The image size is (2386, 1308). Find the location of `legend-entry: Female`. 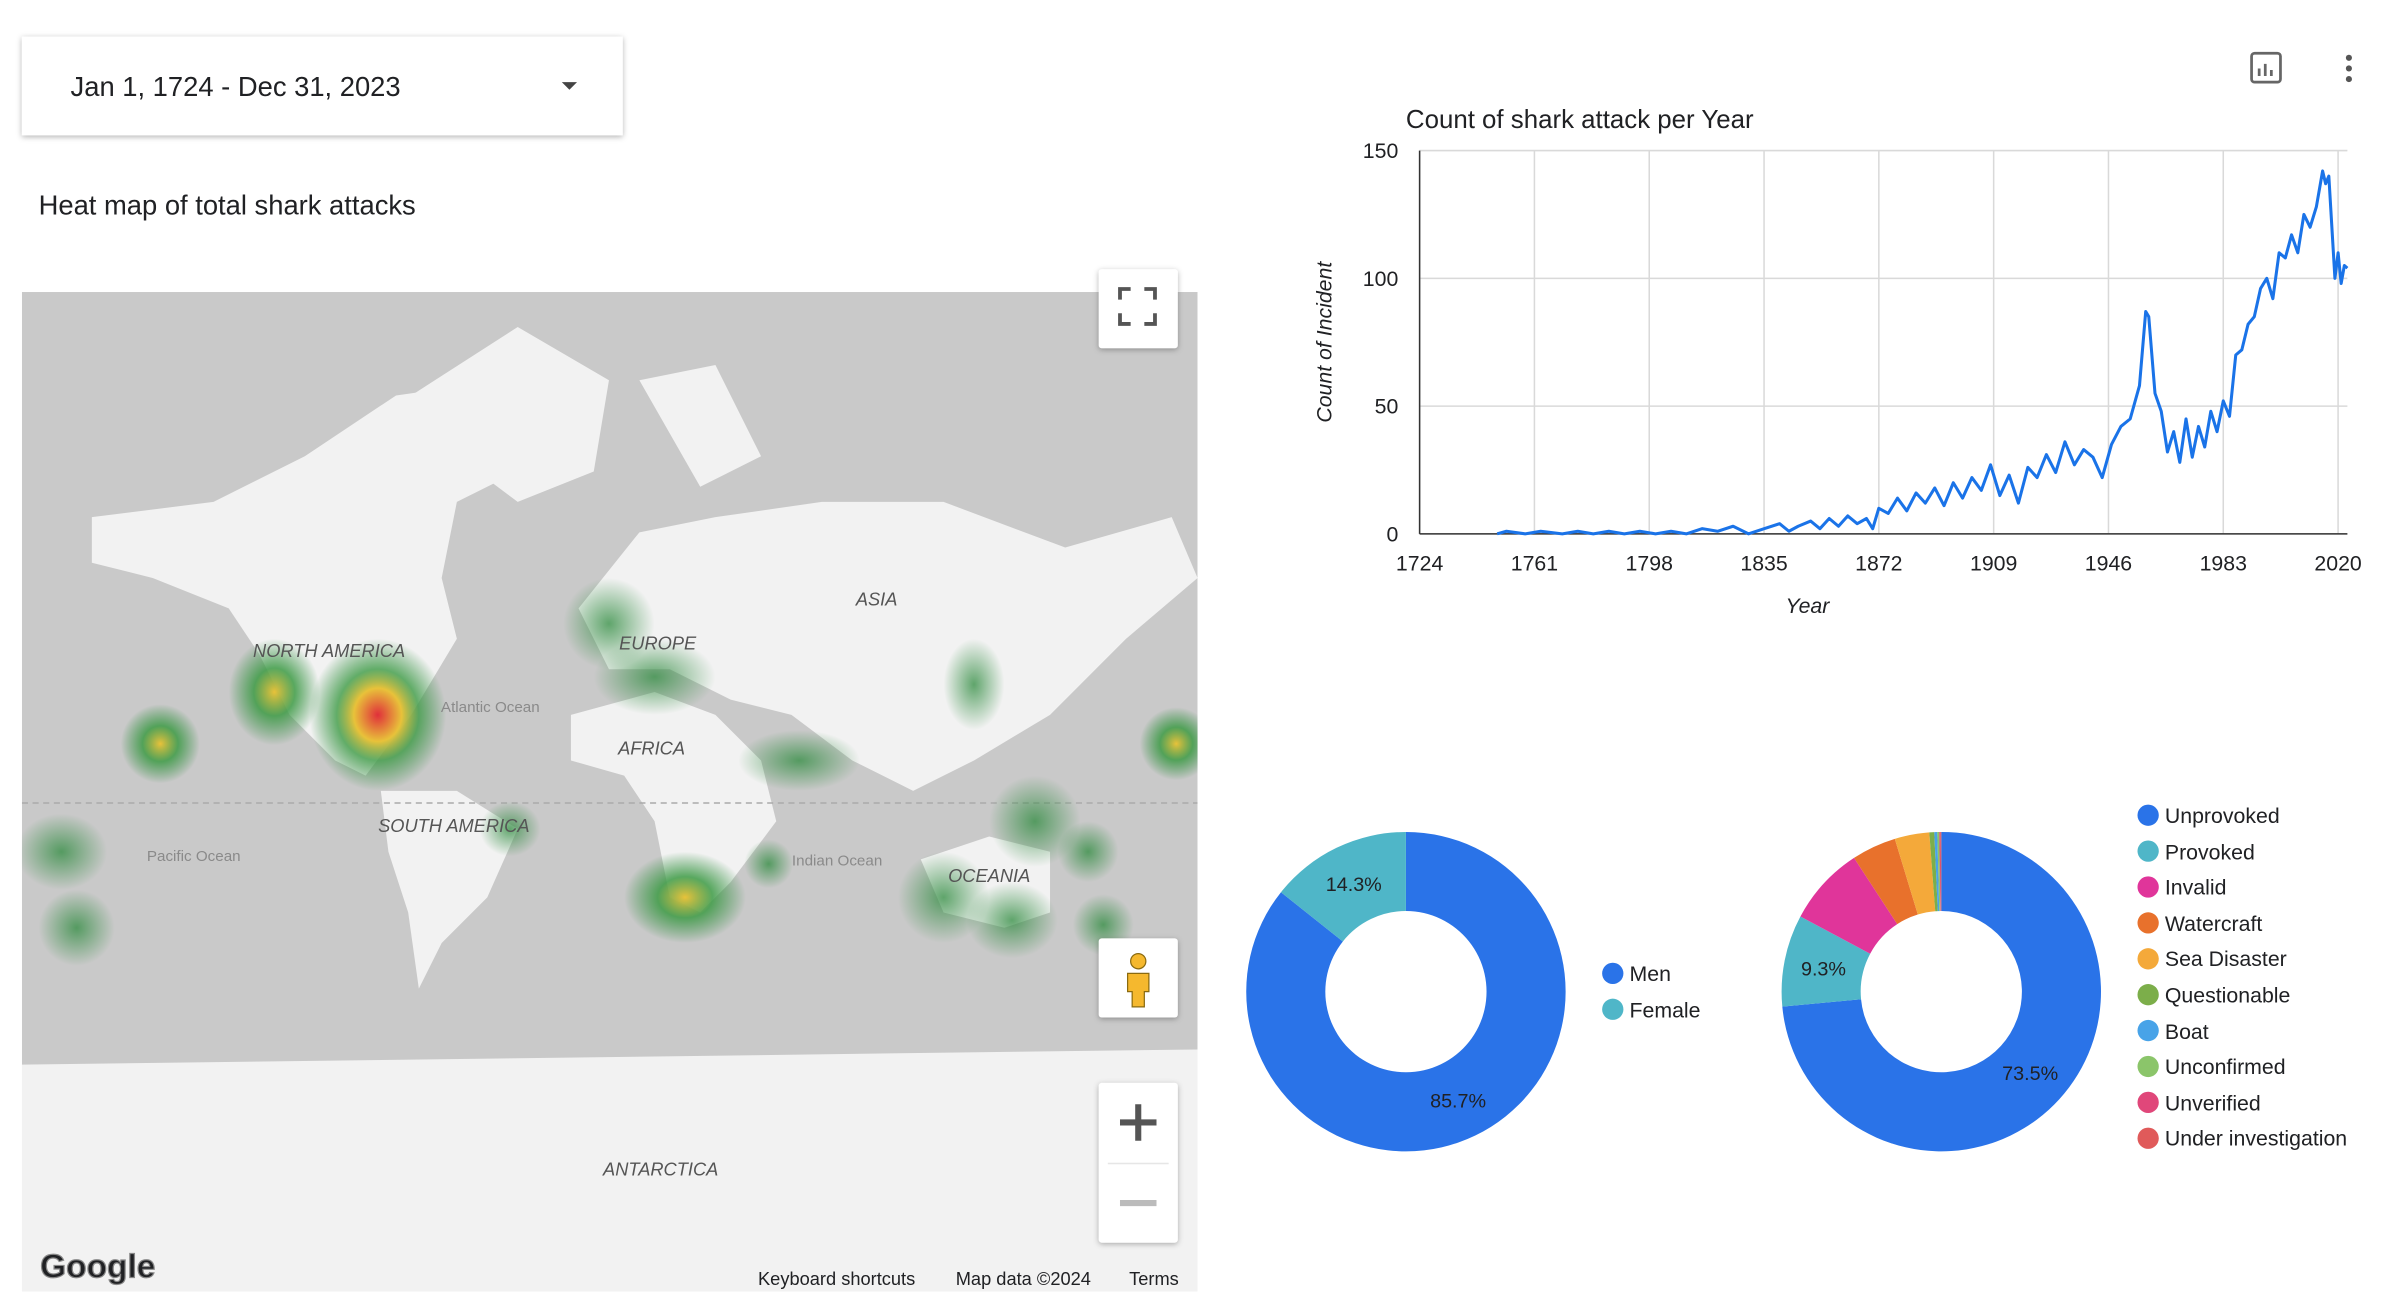

legend-entry: Female is located at coordinates (1665, 1009).